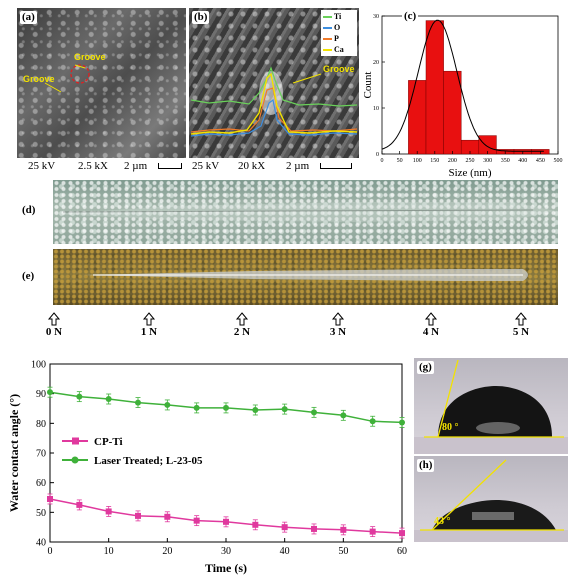 The image size is (576, 584). Describe the element at coordinates (109, 551) in the screenshot. I see `x-tick-label: 10` at that location.